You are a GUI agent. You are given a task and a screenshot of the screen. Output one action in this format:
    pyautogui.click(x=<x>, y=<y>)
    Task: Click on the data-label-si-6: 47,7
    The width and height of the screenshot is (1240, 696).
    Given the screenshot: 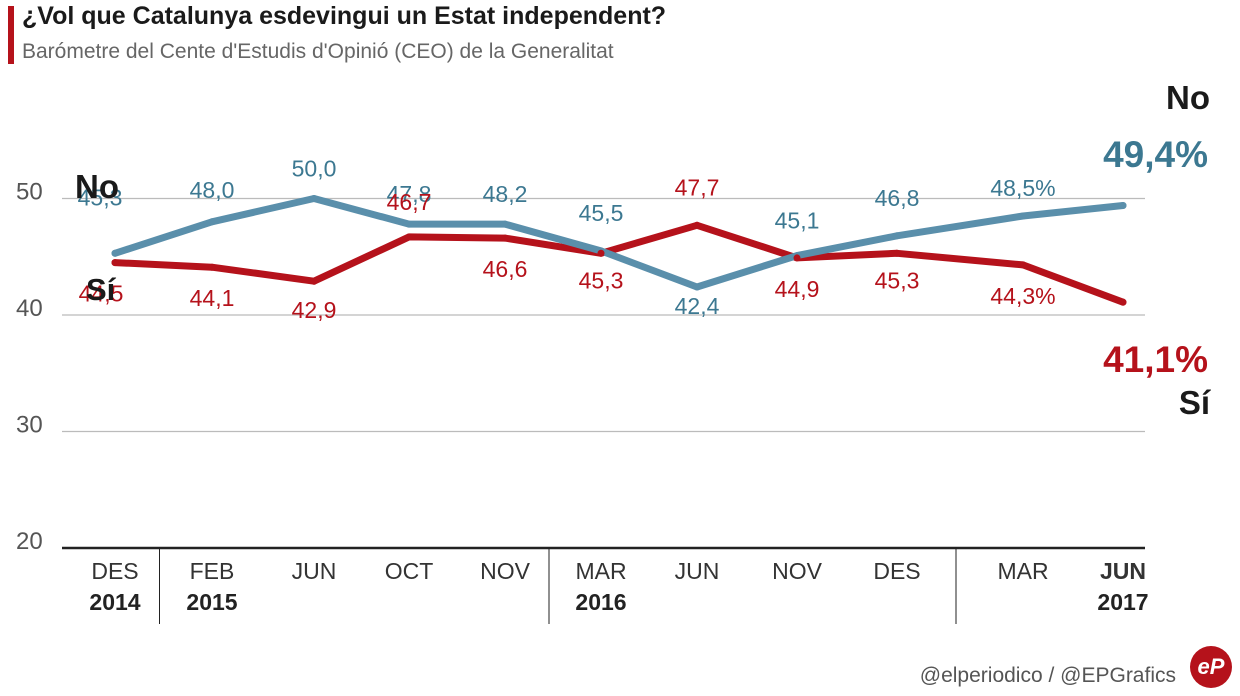 What is the action you would take?
    pyautogui.click(x=697, y=187)
    